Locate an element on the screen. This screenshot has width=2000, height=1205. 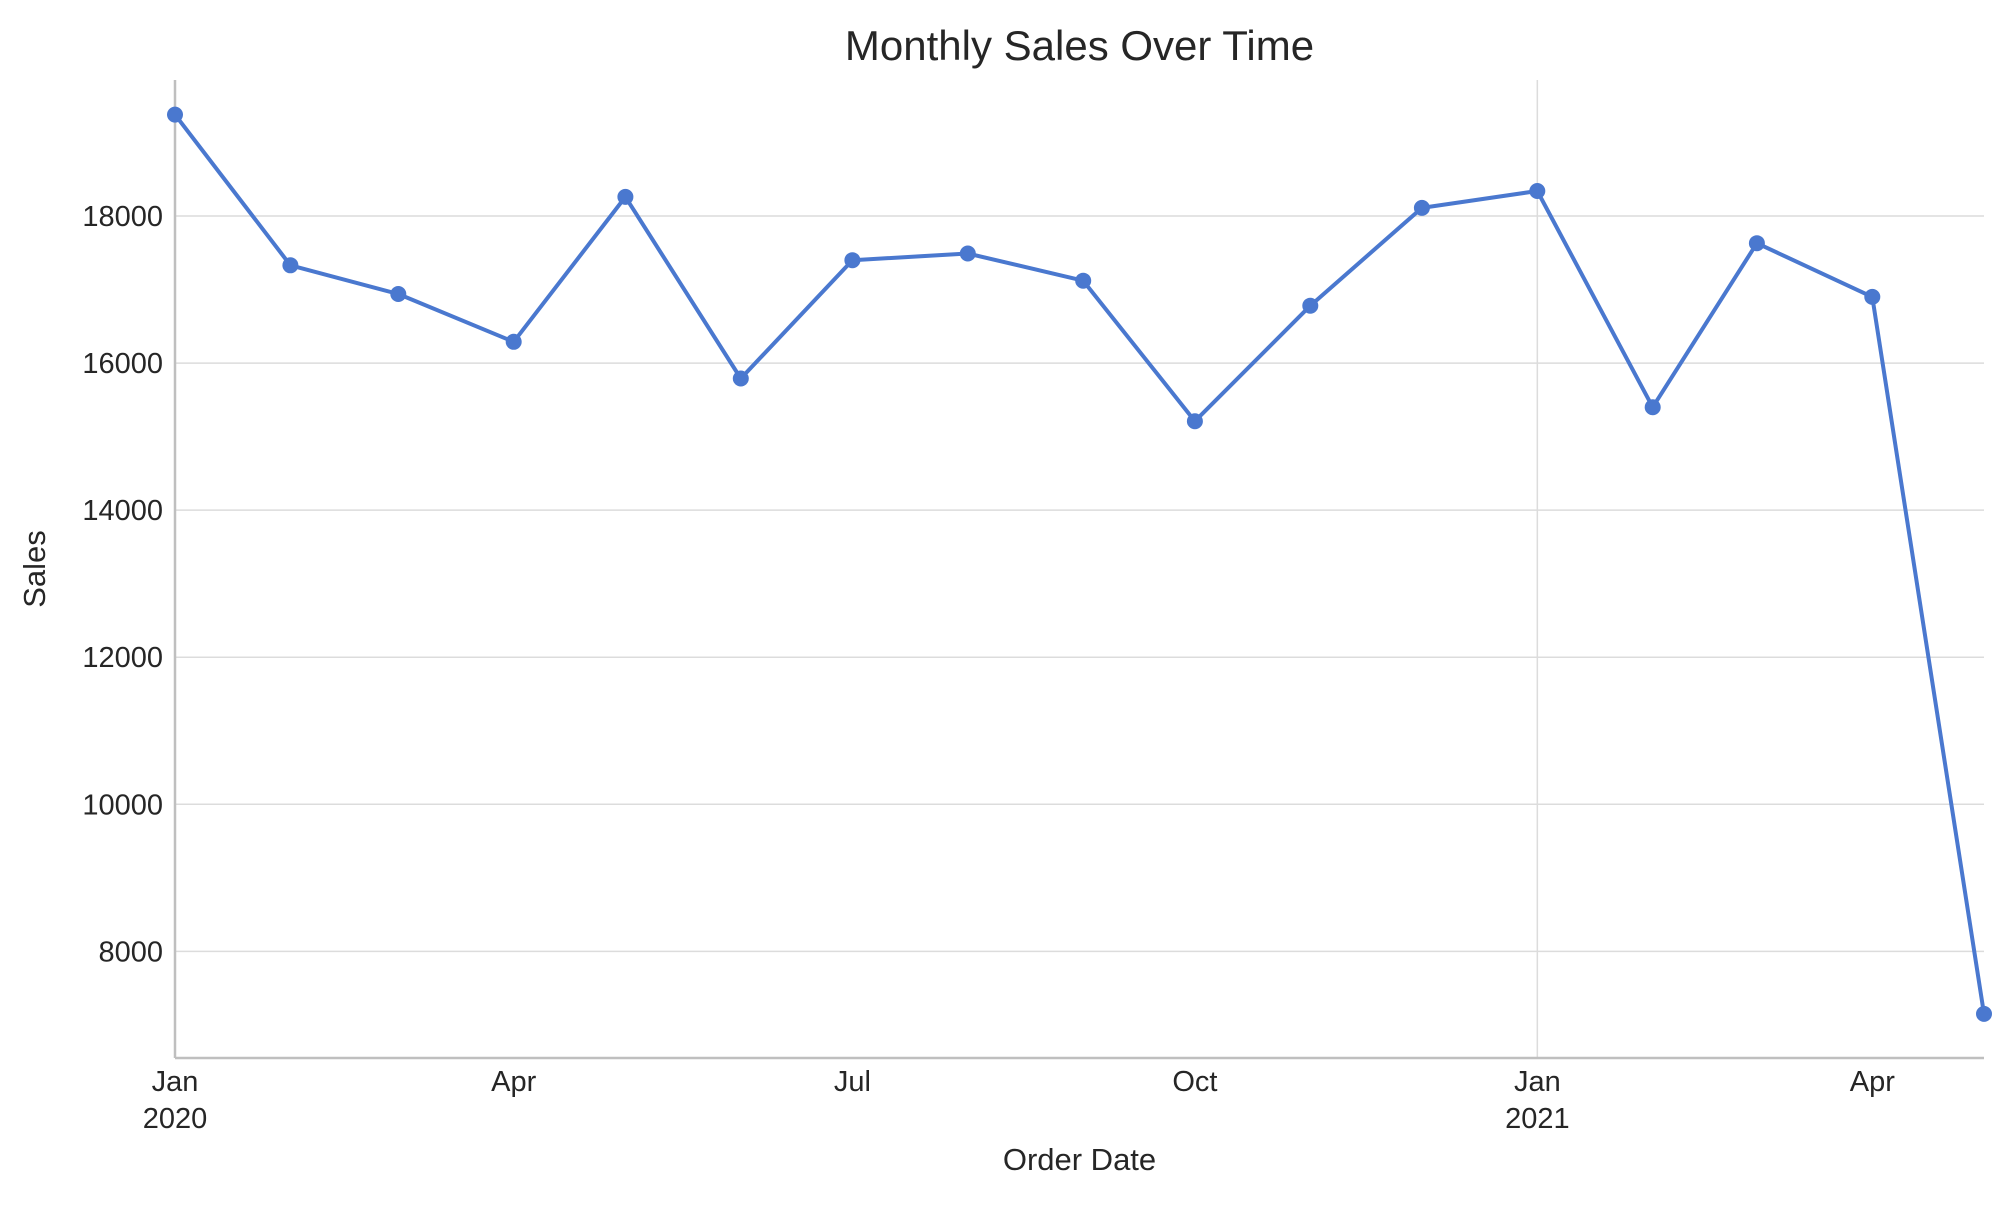
x-tick-year-label: 2021 is located at coordinates (1537, 1119).